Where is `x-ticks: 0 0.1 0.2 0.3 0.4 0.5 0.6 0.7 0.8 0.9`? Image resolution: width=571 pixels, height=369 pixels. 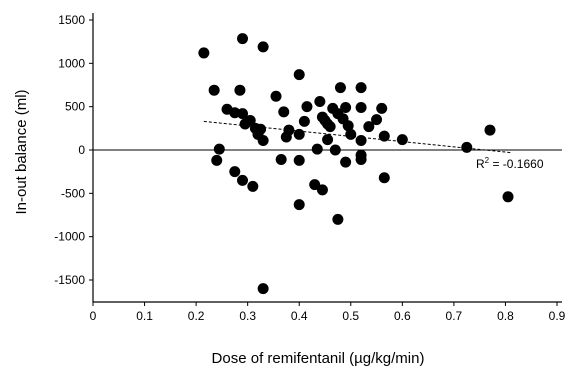 x-ticks: 0 0.1 0.2 0.3 0.4 0.5 0.6 0.7 0.8 0.9 is located at coordinates (328, 312).